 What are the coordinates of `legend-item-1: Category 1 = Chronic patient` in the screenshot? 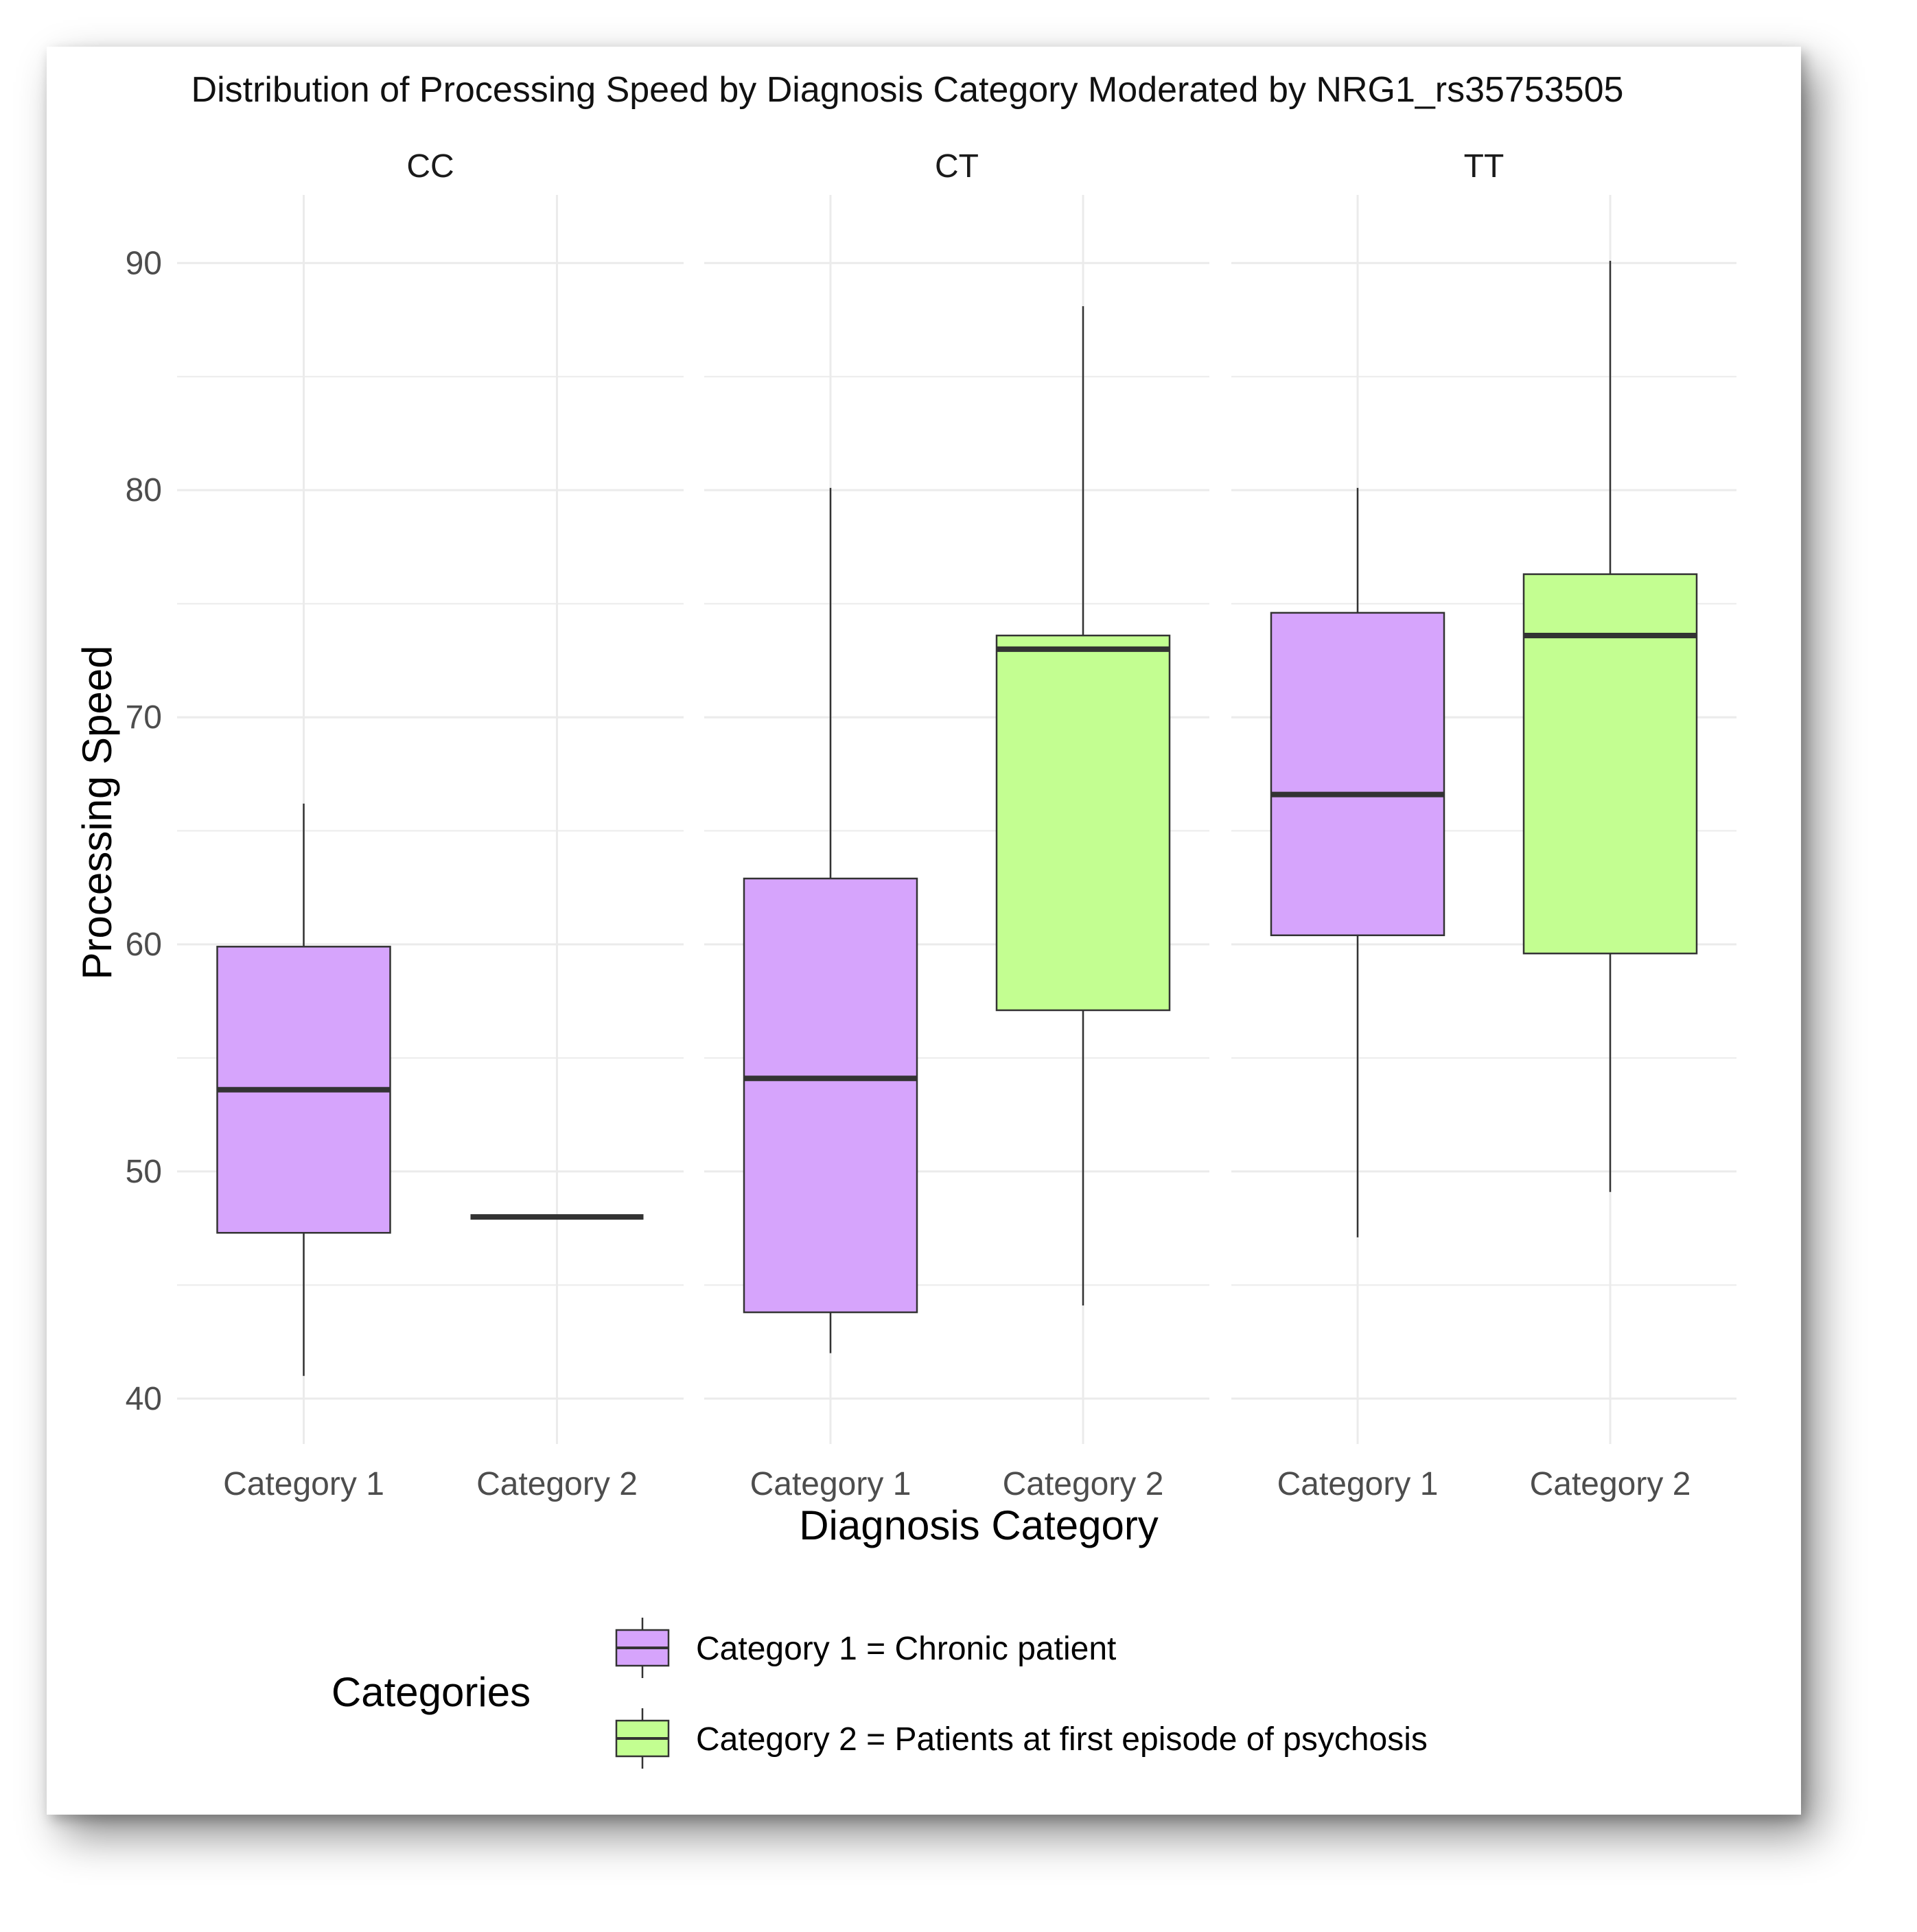 It's located at (866, 1648).